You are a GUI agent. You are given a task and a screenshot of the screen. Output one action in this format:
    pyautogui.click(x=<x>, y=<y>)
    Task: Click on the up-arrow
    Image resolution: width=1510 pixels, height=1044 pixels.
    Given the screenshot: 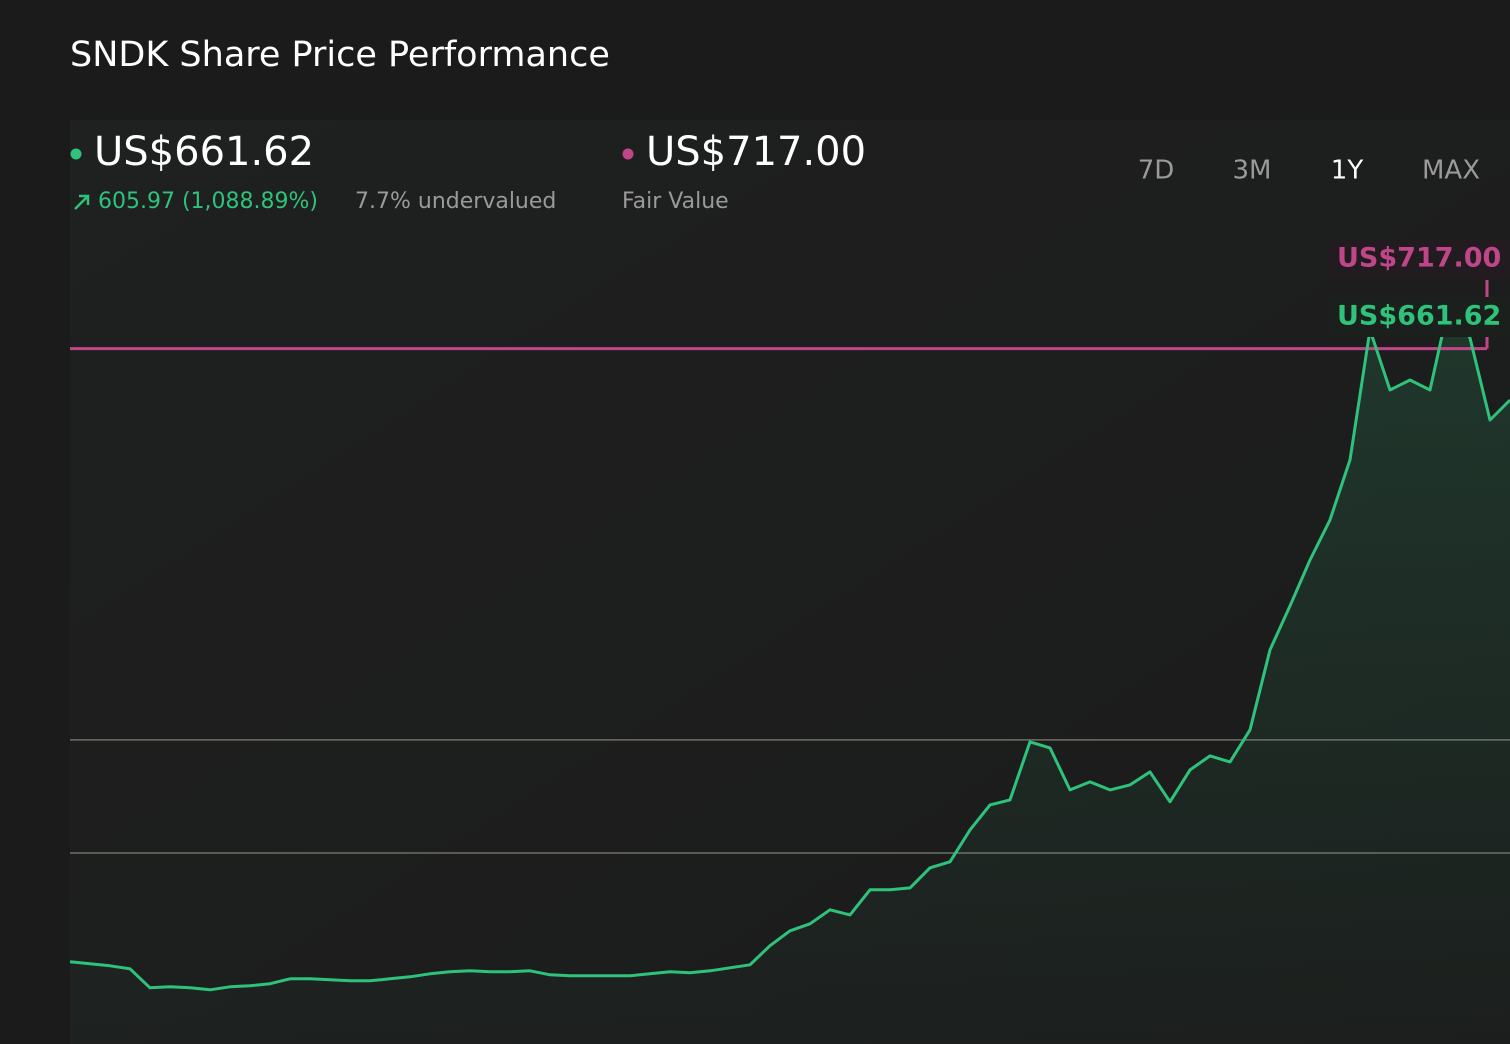 What is the action you would take?
    pyautogui.click(x=82, y=202)
    